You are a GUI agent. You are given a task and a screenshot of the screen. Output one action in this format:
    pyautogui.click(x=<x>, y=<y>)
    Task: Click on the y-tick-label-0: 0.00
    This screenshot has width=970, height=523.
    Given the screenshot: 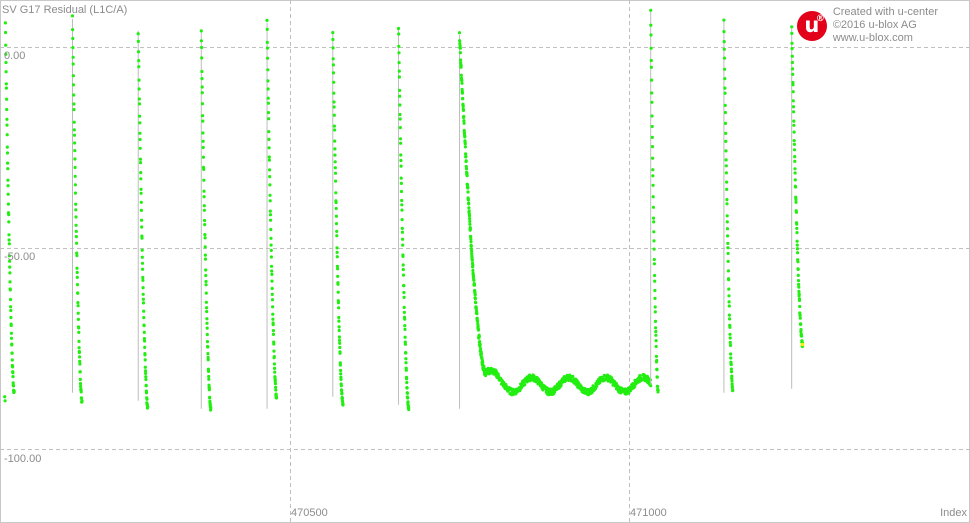 What is the action you would take?
    pyautogui.click(x=15, y=56)
    